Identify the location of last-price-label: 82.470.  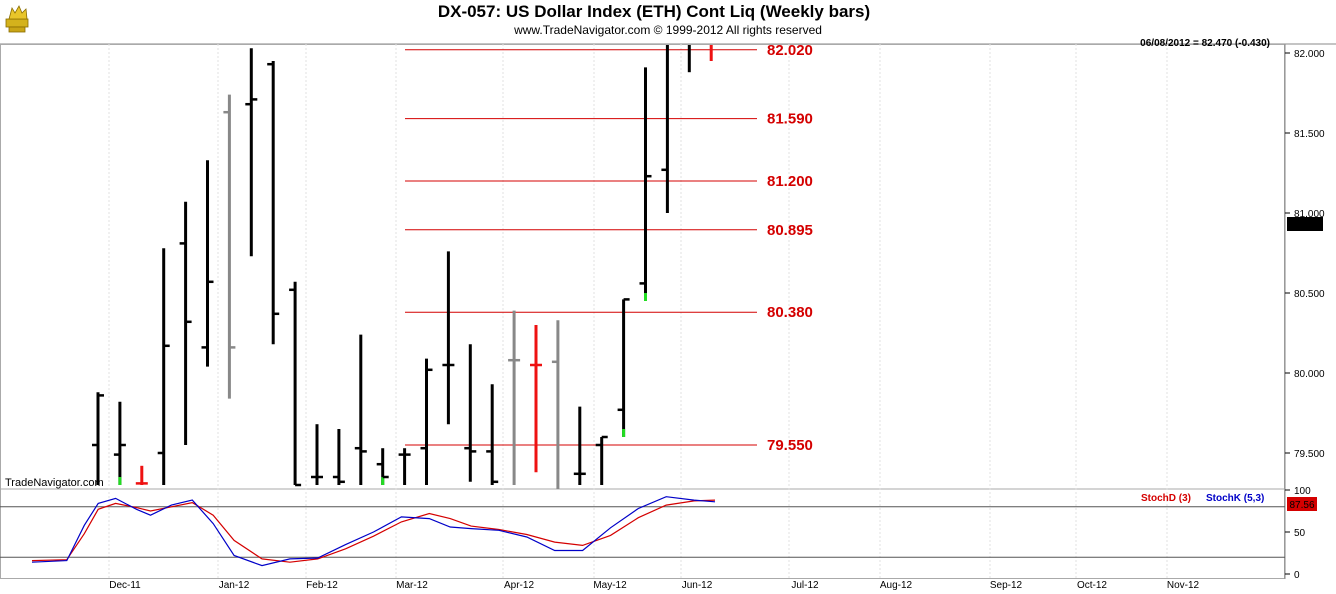
(1305, 225).